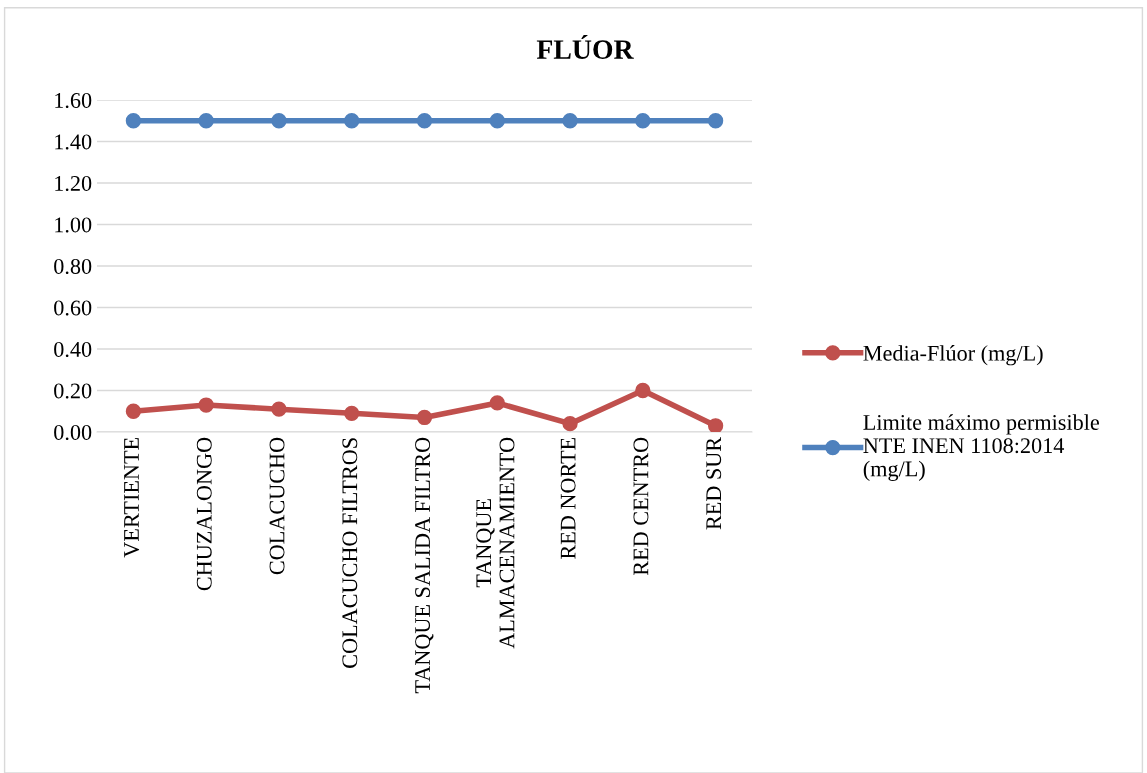 The image size is (1147, 773). What do you see at coordinates (73, 100) in the screenshot?
I see `y-tick-label: 1.60` at bounding box center [73, 100].